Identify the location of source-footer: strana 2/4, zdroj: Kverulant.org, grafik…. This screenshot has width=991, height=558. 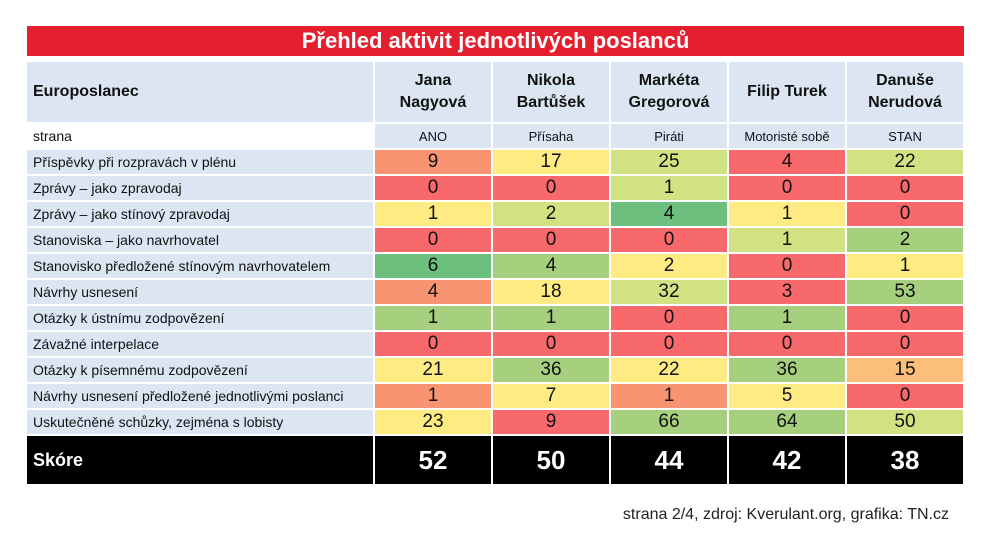
(785, 514).